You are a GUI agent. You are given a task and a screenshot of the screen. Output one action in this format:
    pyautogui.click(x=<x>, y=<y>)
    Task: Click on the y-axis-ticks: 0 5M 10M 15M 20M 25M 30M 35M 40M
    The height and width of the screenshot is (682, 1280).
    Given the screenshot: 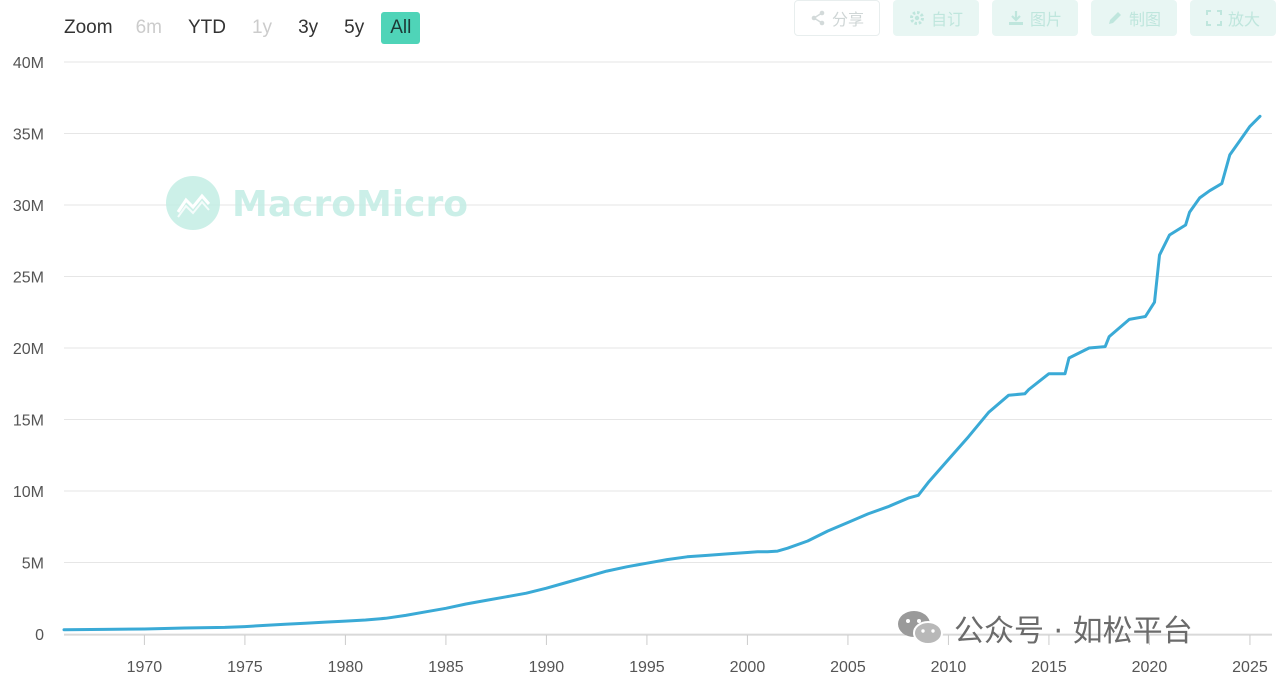 What is the action you would take?
    pyautogui.click(x=28, y=349)
    